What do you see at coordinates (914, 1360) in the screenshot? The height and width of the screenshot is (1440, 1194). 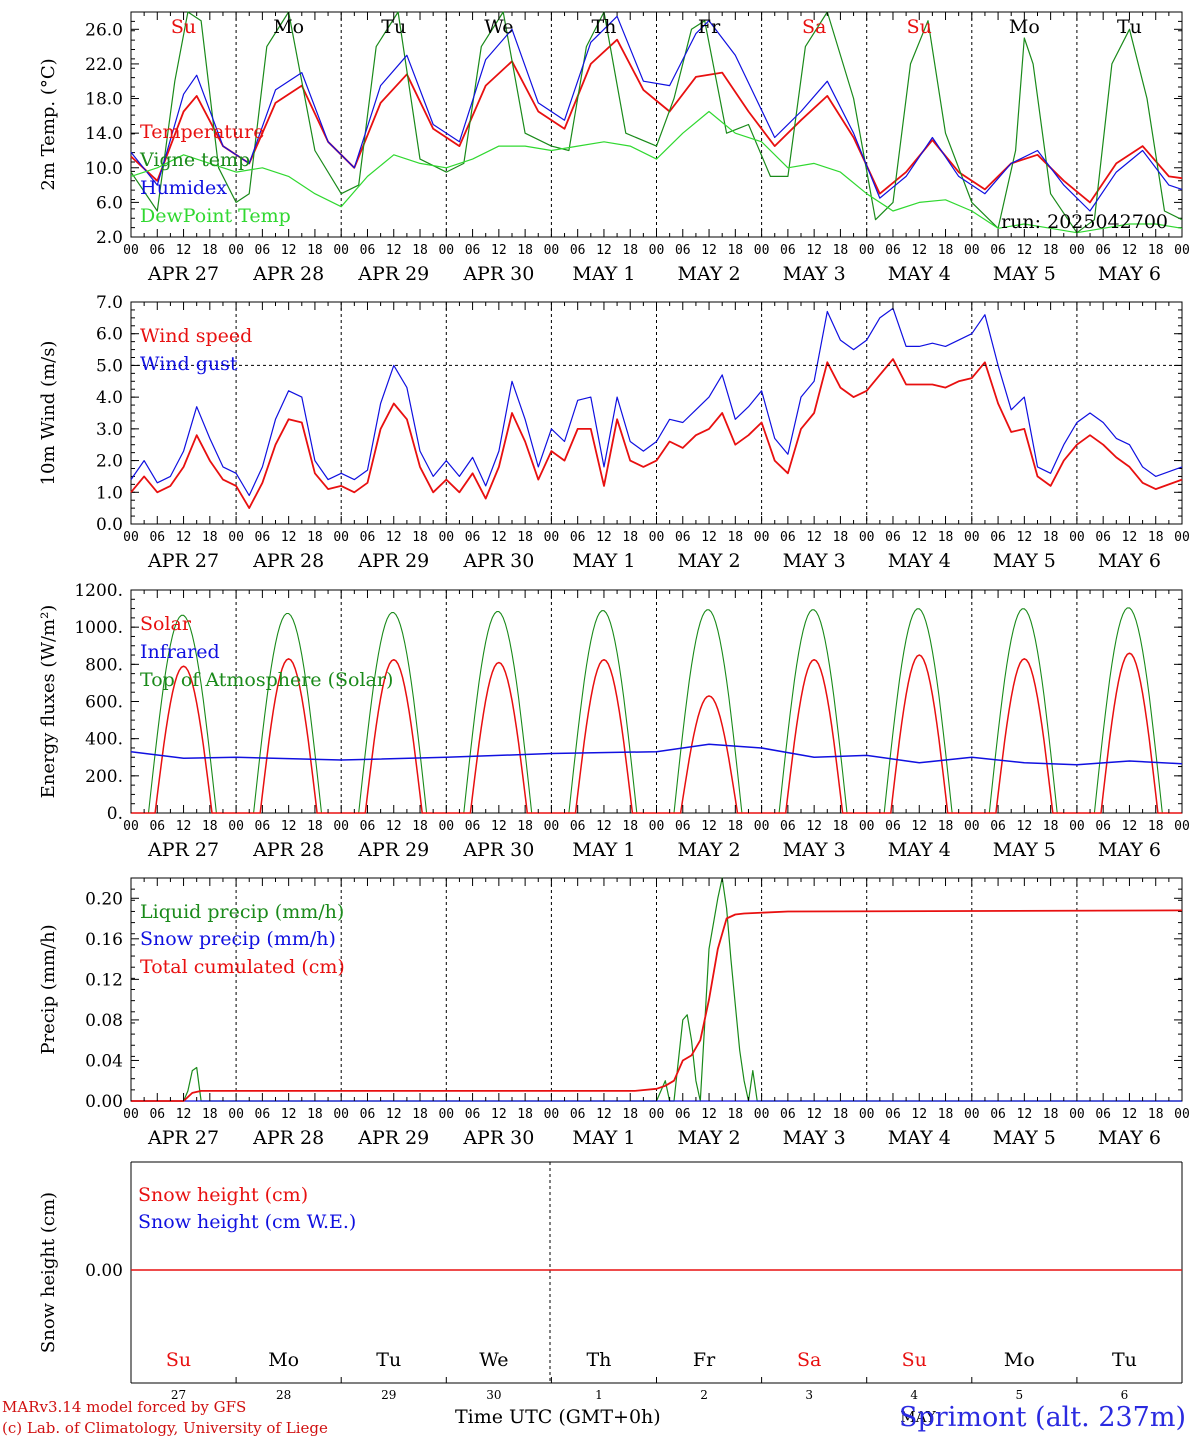 I see `snow-weekday-label: Su` at bounding box center [914, 1360].